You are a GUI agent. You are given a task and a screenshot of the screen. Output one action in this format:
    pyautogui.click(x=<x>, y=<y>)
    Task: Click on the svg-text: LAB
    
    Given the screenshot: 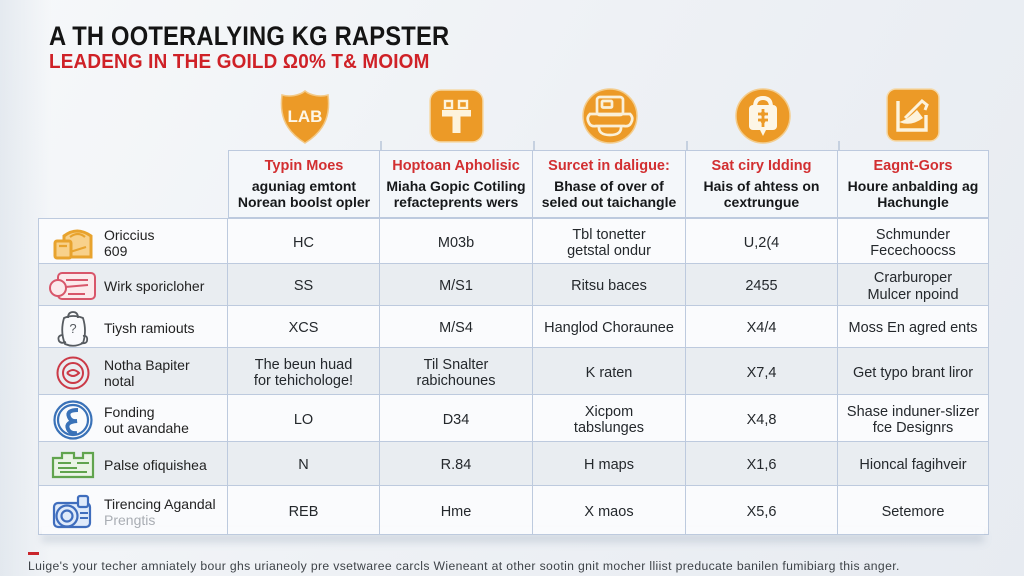 What is the action you would take?
    pyautogui.click(x=305, y=116)
    